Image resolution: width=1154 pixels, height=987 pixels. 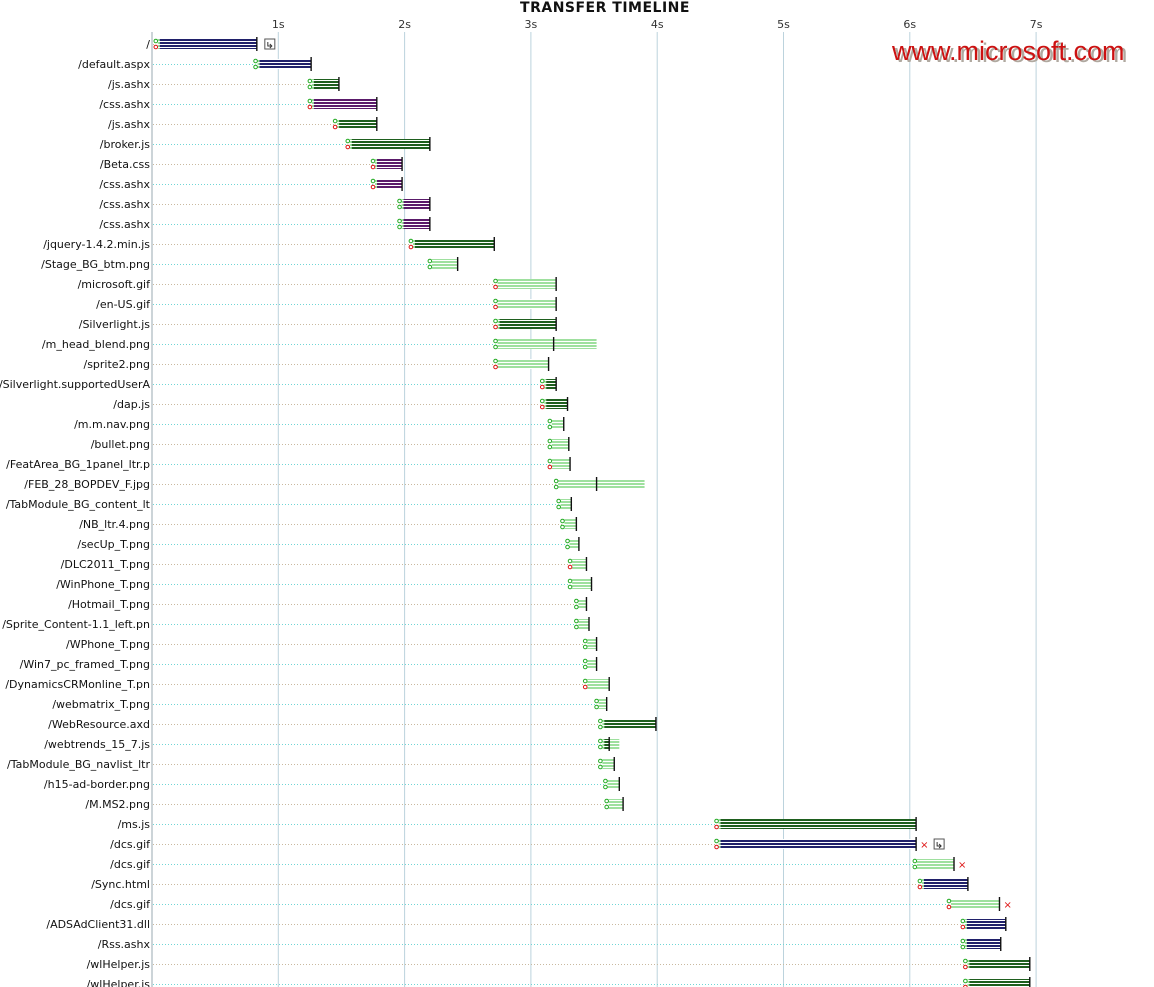 I want to click on row-label: /DynamicsCRMonline_T.pn, so click(x=77, y=684).